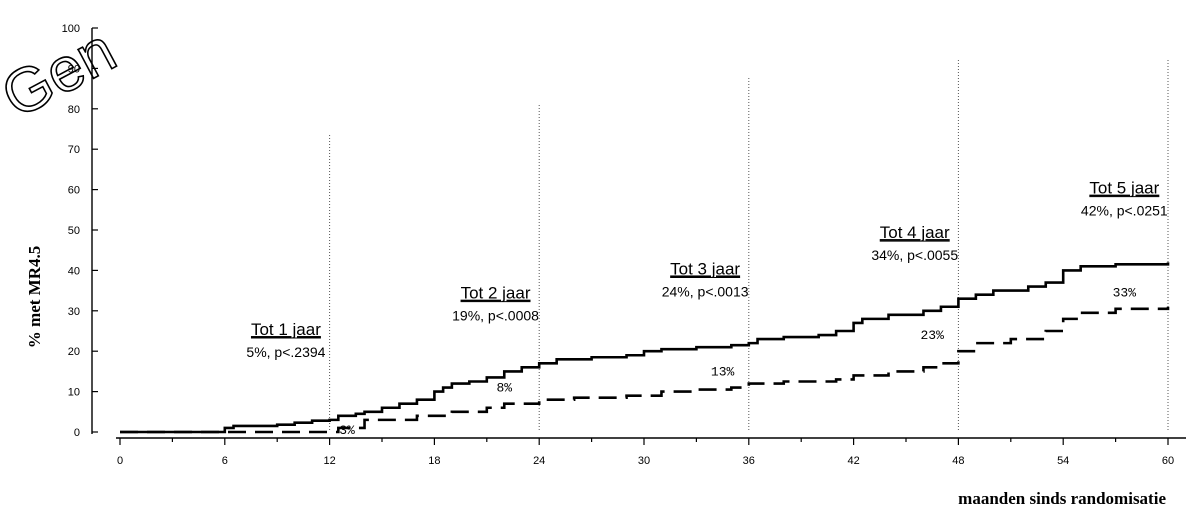 The height and width of the screenshot is (511, 1186). Describe the element at coordinates (1062, 498) in the screenshot. I see `x-axis-label: maanden sinds randomisatie` at that location.